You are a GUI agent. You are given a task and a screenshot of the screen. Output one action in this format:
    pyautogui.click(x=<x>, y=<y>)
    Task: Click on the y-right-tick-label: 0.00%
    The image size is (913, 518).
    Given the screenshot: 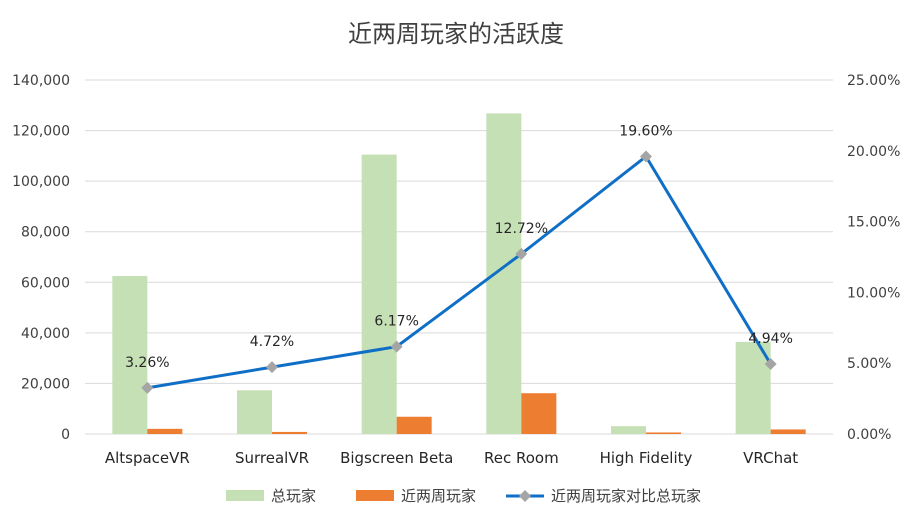 What is the action you would take?
    pyautogui.click(x=869, y=435)
    